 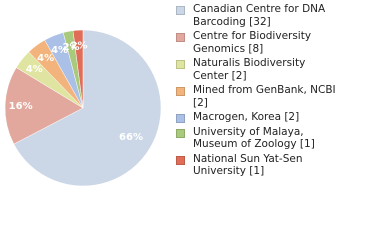 I want to click on legend-label: National Sun Yat-Sen University [1], so click(x=248, y=165).